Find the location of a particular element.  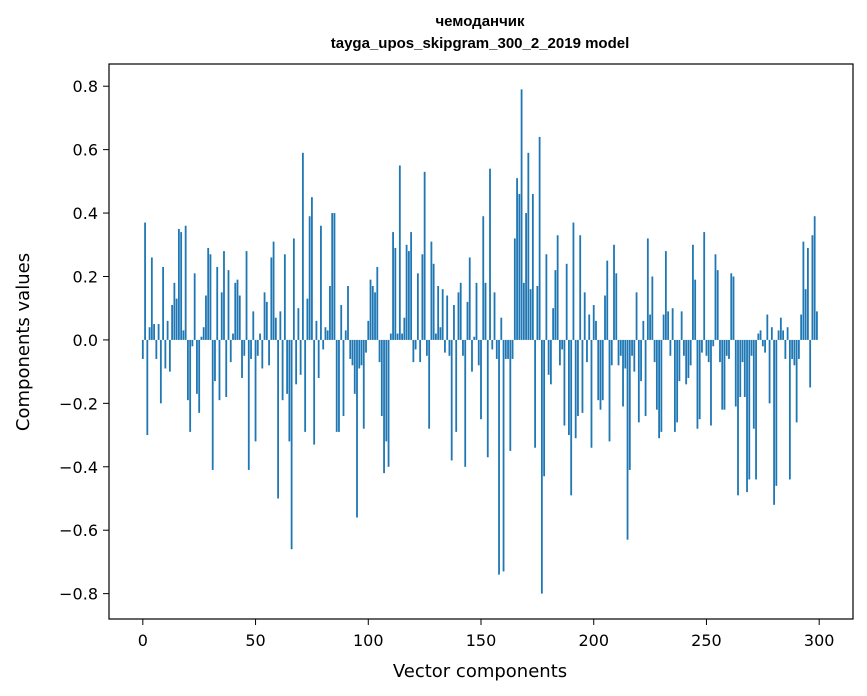

y-axis-ticks: −0.8 −0.6 −0.4 −0.2 0.0 0.2 0.4 0.6 0.8 is located at coordinates (84, 340).